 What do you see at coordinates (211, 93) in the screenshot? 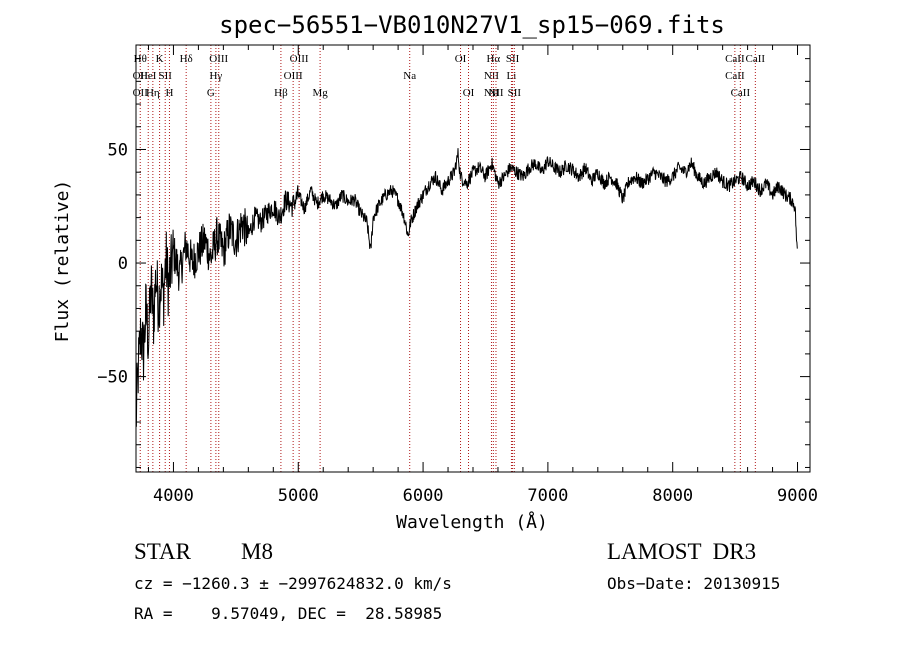
I see `line-label: G` at bounding box center [211, 93].